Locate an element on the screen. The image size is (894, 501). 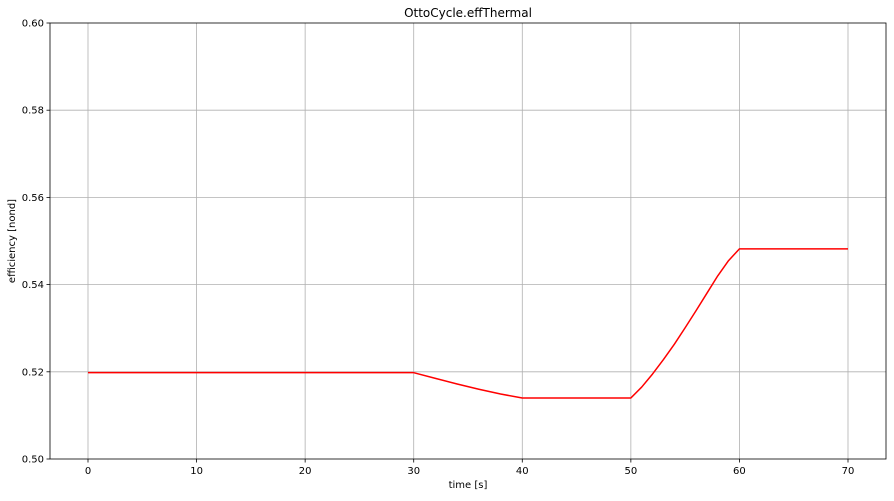
y-tick-label: 0.52 is located at coordinates (33, 372).